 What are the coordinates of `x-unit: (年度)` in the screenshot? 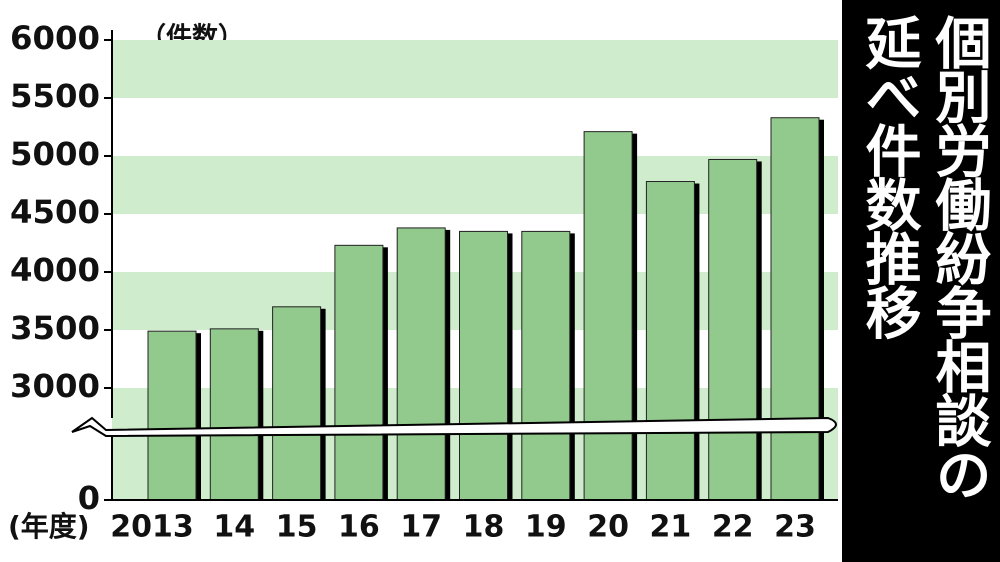 It's located at (49, 526).